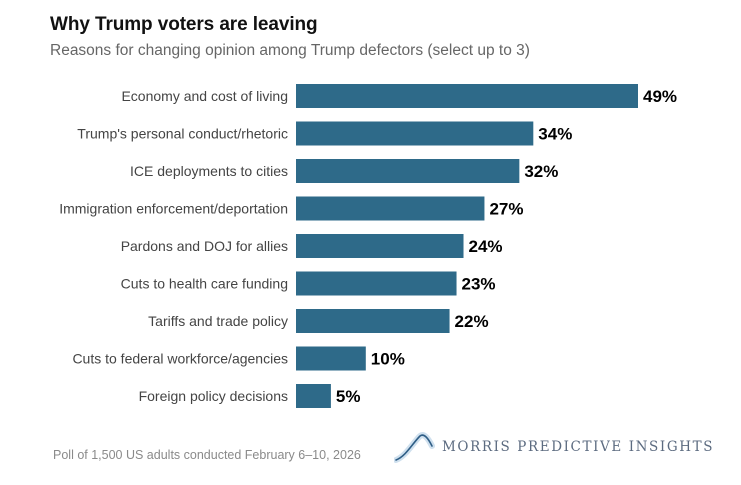  I want to click on category-label: Economy and cost of living, so click(204, 96).